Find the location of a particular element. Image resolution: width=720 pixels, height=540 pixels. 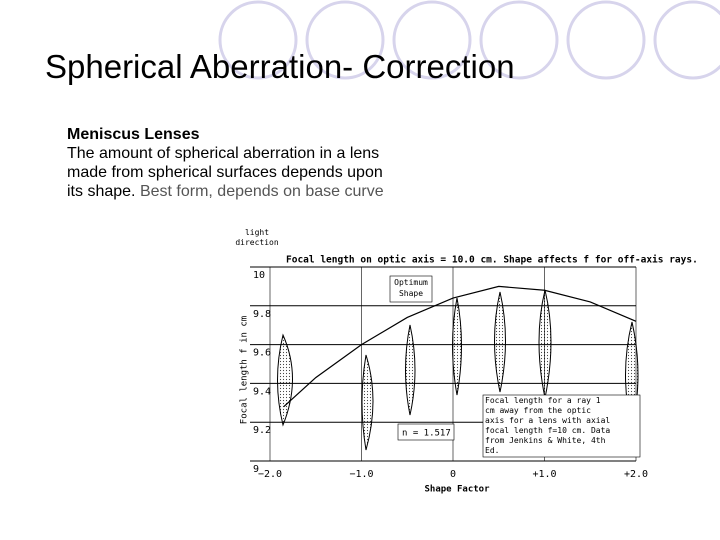

y-tick-label: 9.6 is located at coordinates (262, 353).